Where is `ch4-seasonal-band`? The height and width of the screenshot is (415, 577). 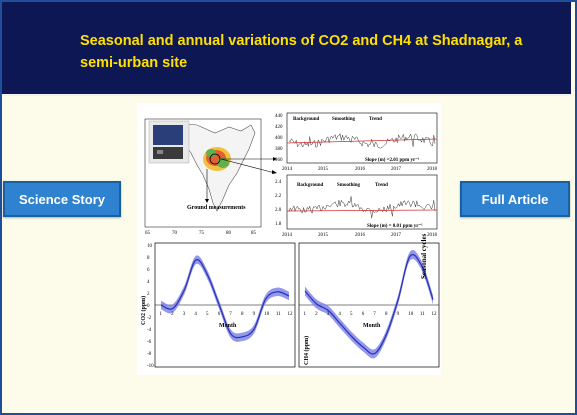
ch4-seasonal-band is located at coordinates (369, 304).